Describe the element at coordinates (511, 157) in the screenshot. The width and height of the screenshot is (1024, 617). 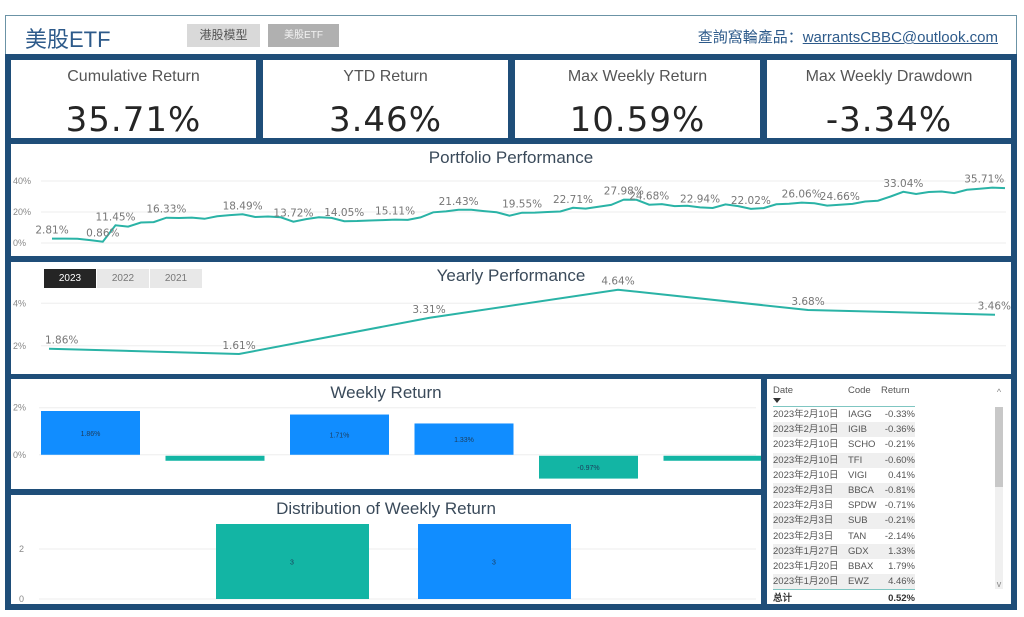
I see `chart-title: Portfolio Performance` at that location.